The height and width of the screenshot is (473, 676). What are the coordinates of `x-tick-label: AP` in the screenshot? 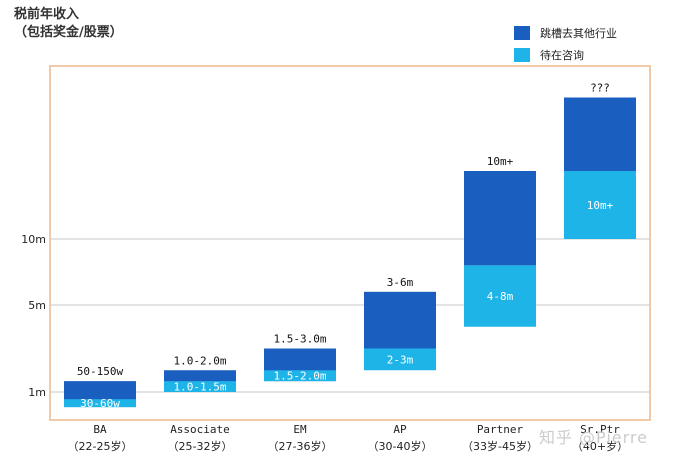 It's located at (400, 429).